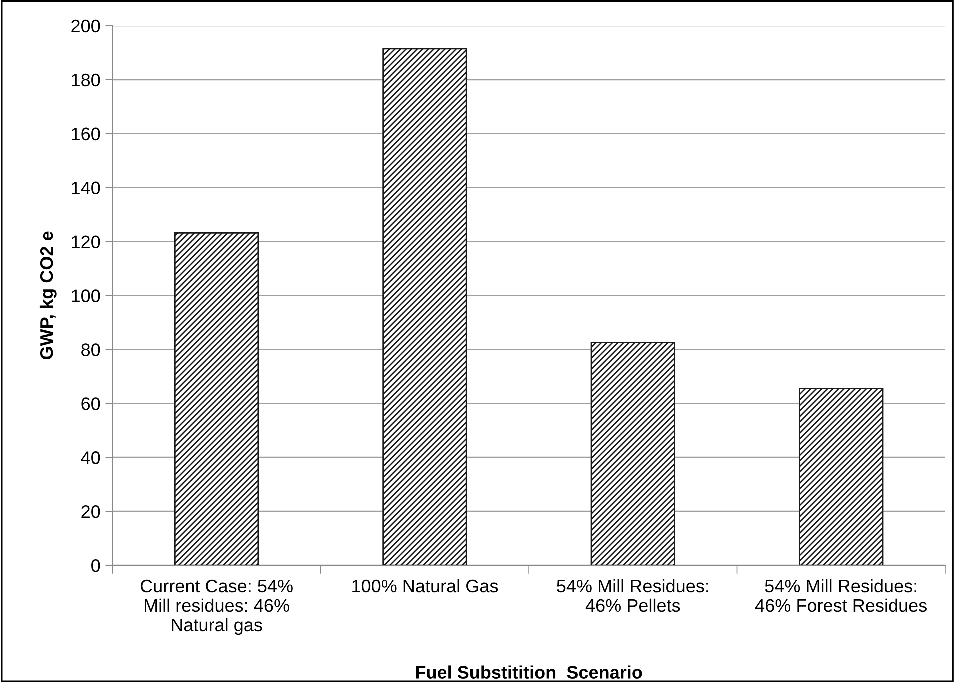 The image size is (955, 683). What do you see at coordinates (425, 586) in the screenshot?
I see `x-tick-label: 100% Natural Gas` at bounding box center [425, 586].